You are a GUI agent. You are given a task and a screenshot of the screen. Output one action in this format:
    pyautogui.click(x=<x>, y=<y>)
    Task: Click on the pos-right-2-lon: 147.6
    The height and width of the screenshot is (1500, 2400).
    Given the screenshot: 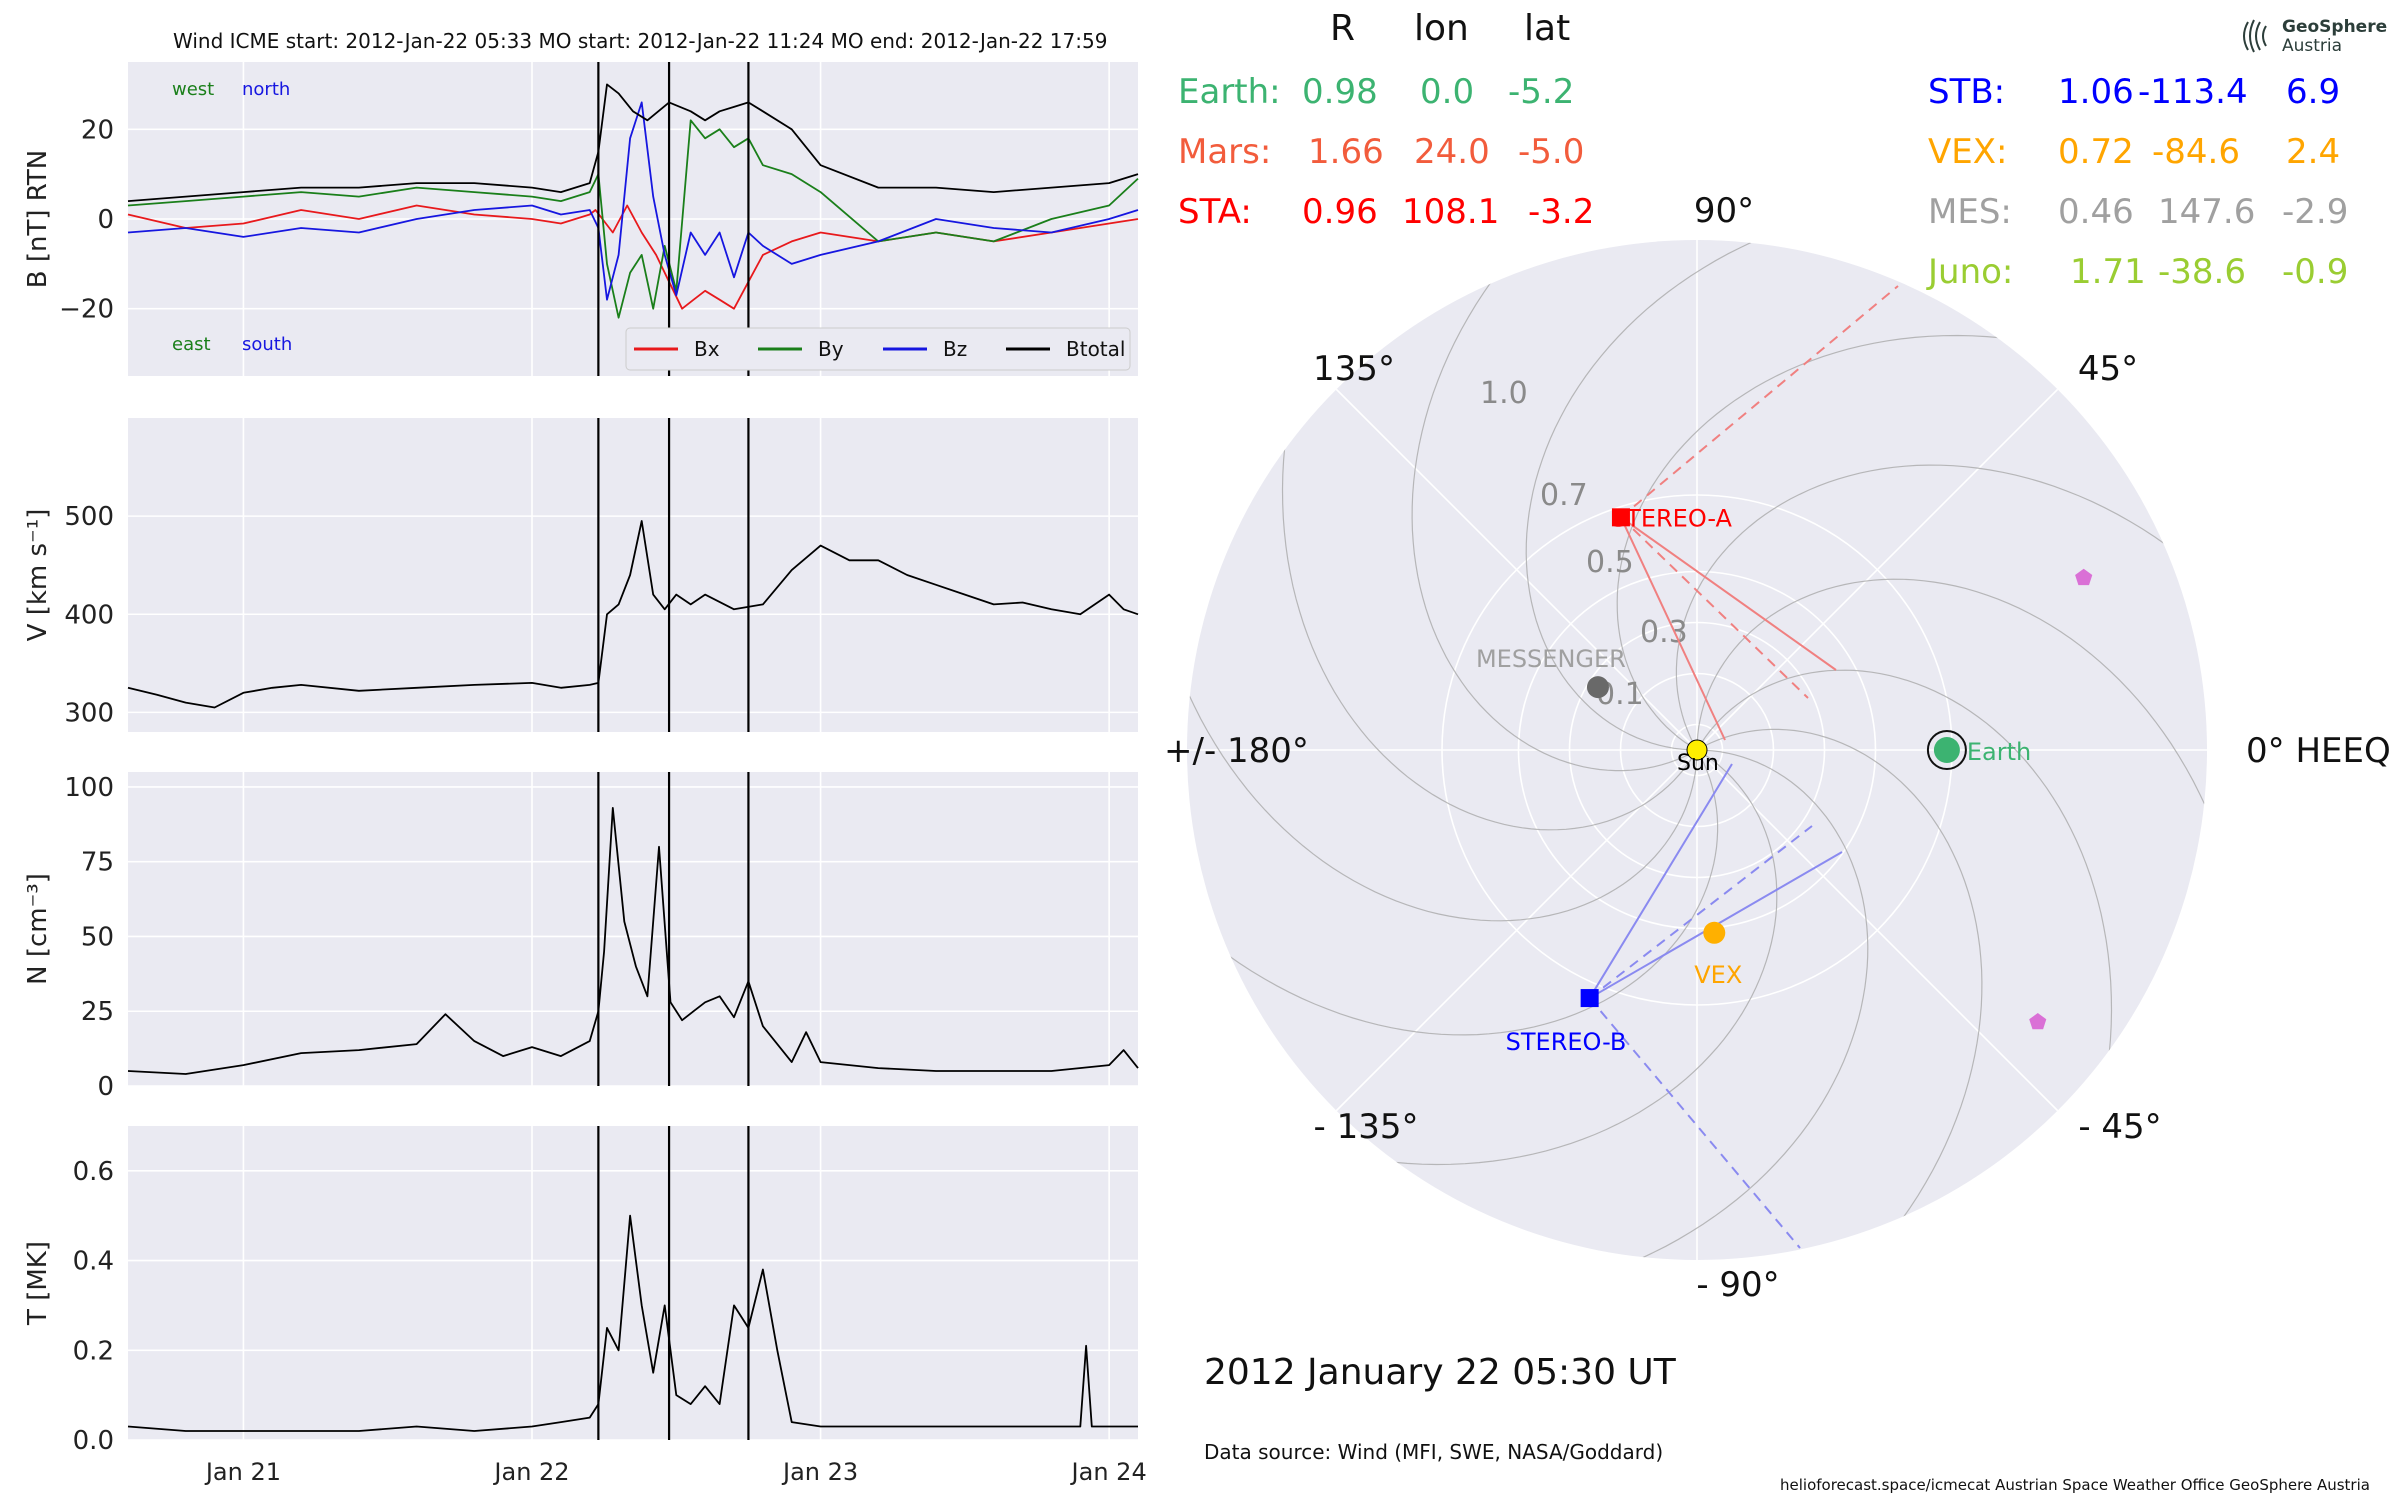 What is the action you would take?
    pyautogui.click(x=2207, y=212)
    